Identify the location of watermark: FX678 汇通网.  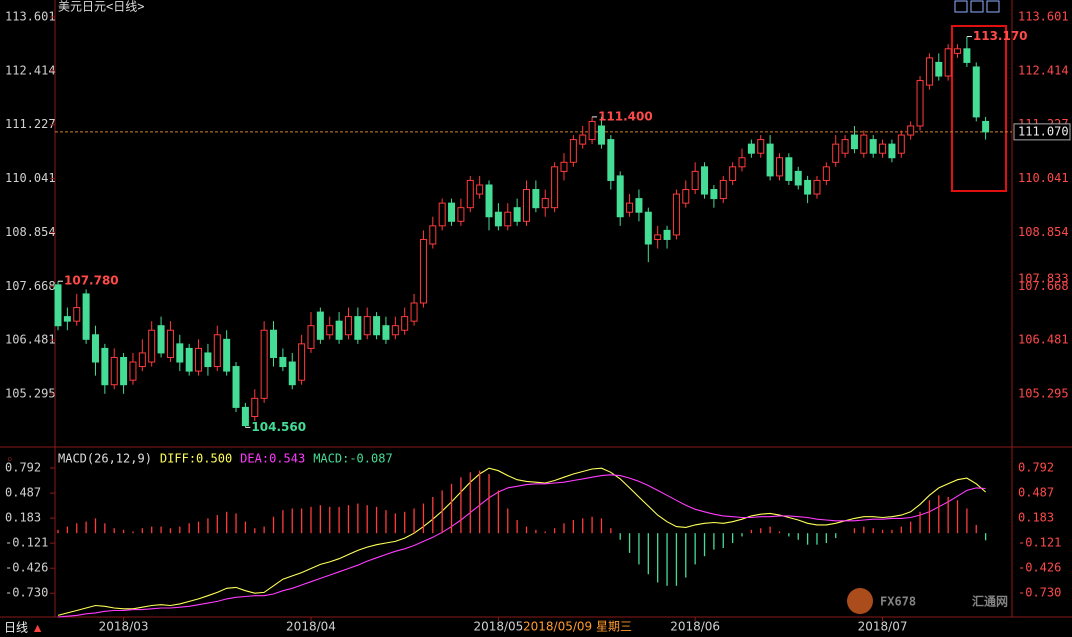
(927, 601).